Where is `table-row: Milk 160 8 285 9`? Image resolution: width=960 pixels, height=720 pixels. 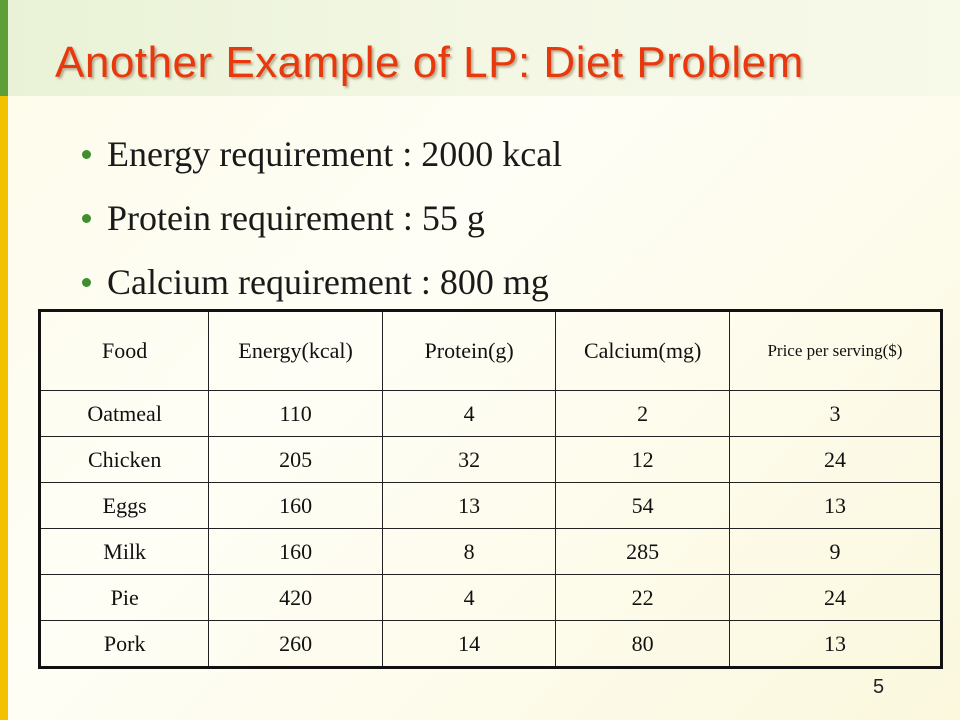
table-row: Milk 160 8 285 9 is located at coordinates (490, 551).